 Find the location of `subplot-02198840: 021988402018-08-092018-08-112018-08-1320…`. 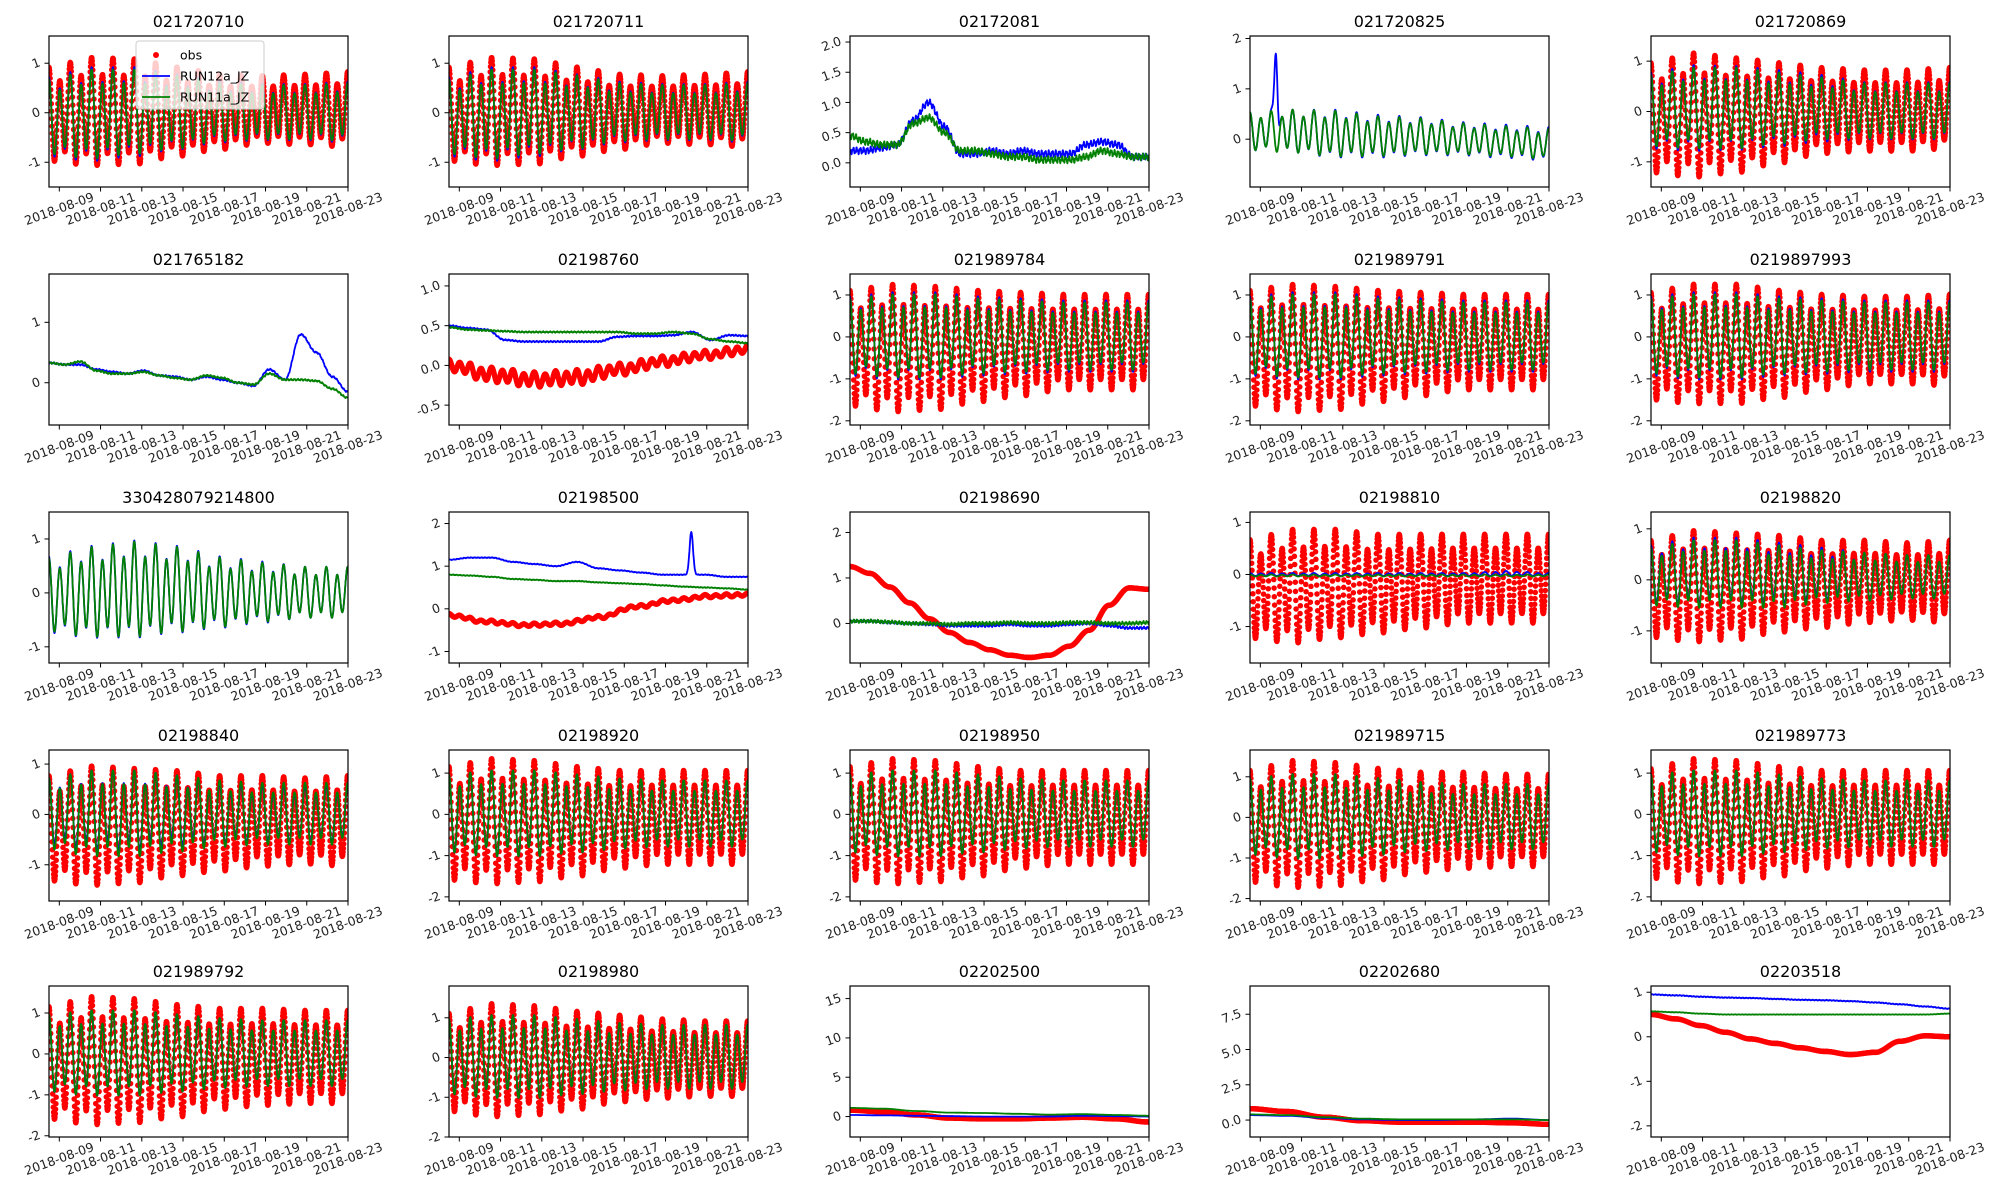

subplot-02198840: 021988402018-08-092018-08-112018-08-1320… is located at coordinates (203, 834).